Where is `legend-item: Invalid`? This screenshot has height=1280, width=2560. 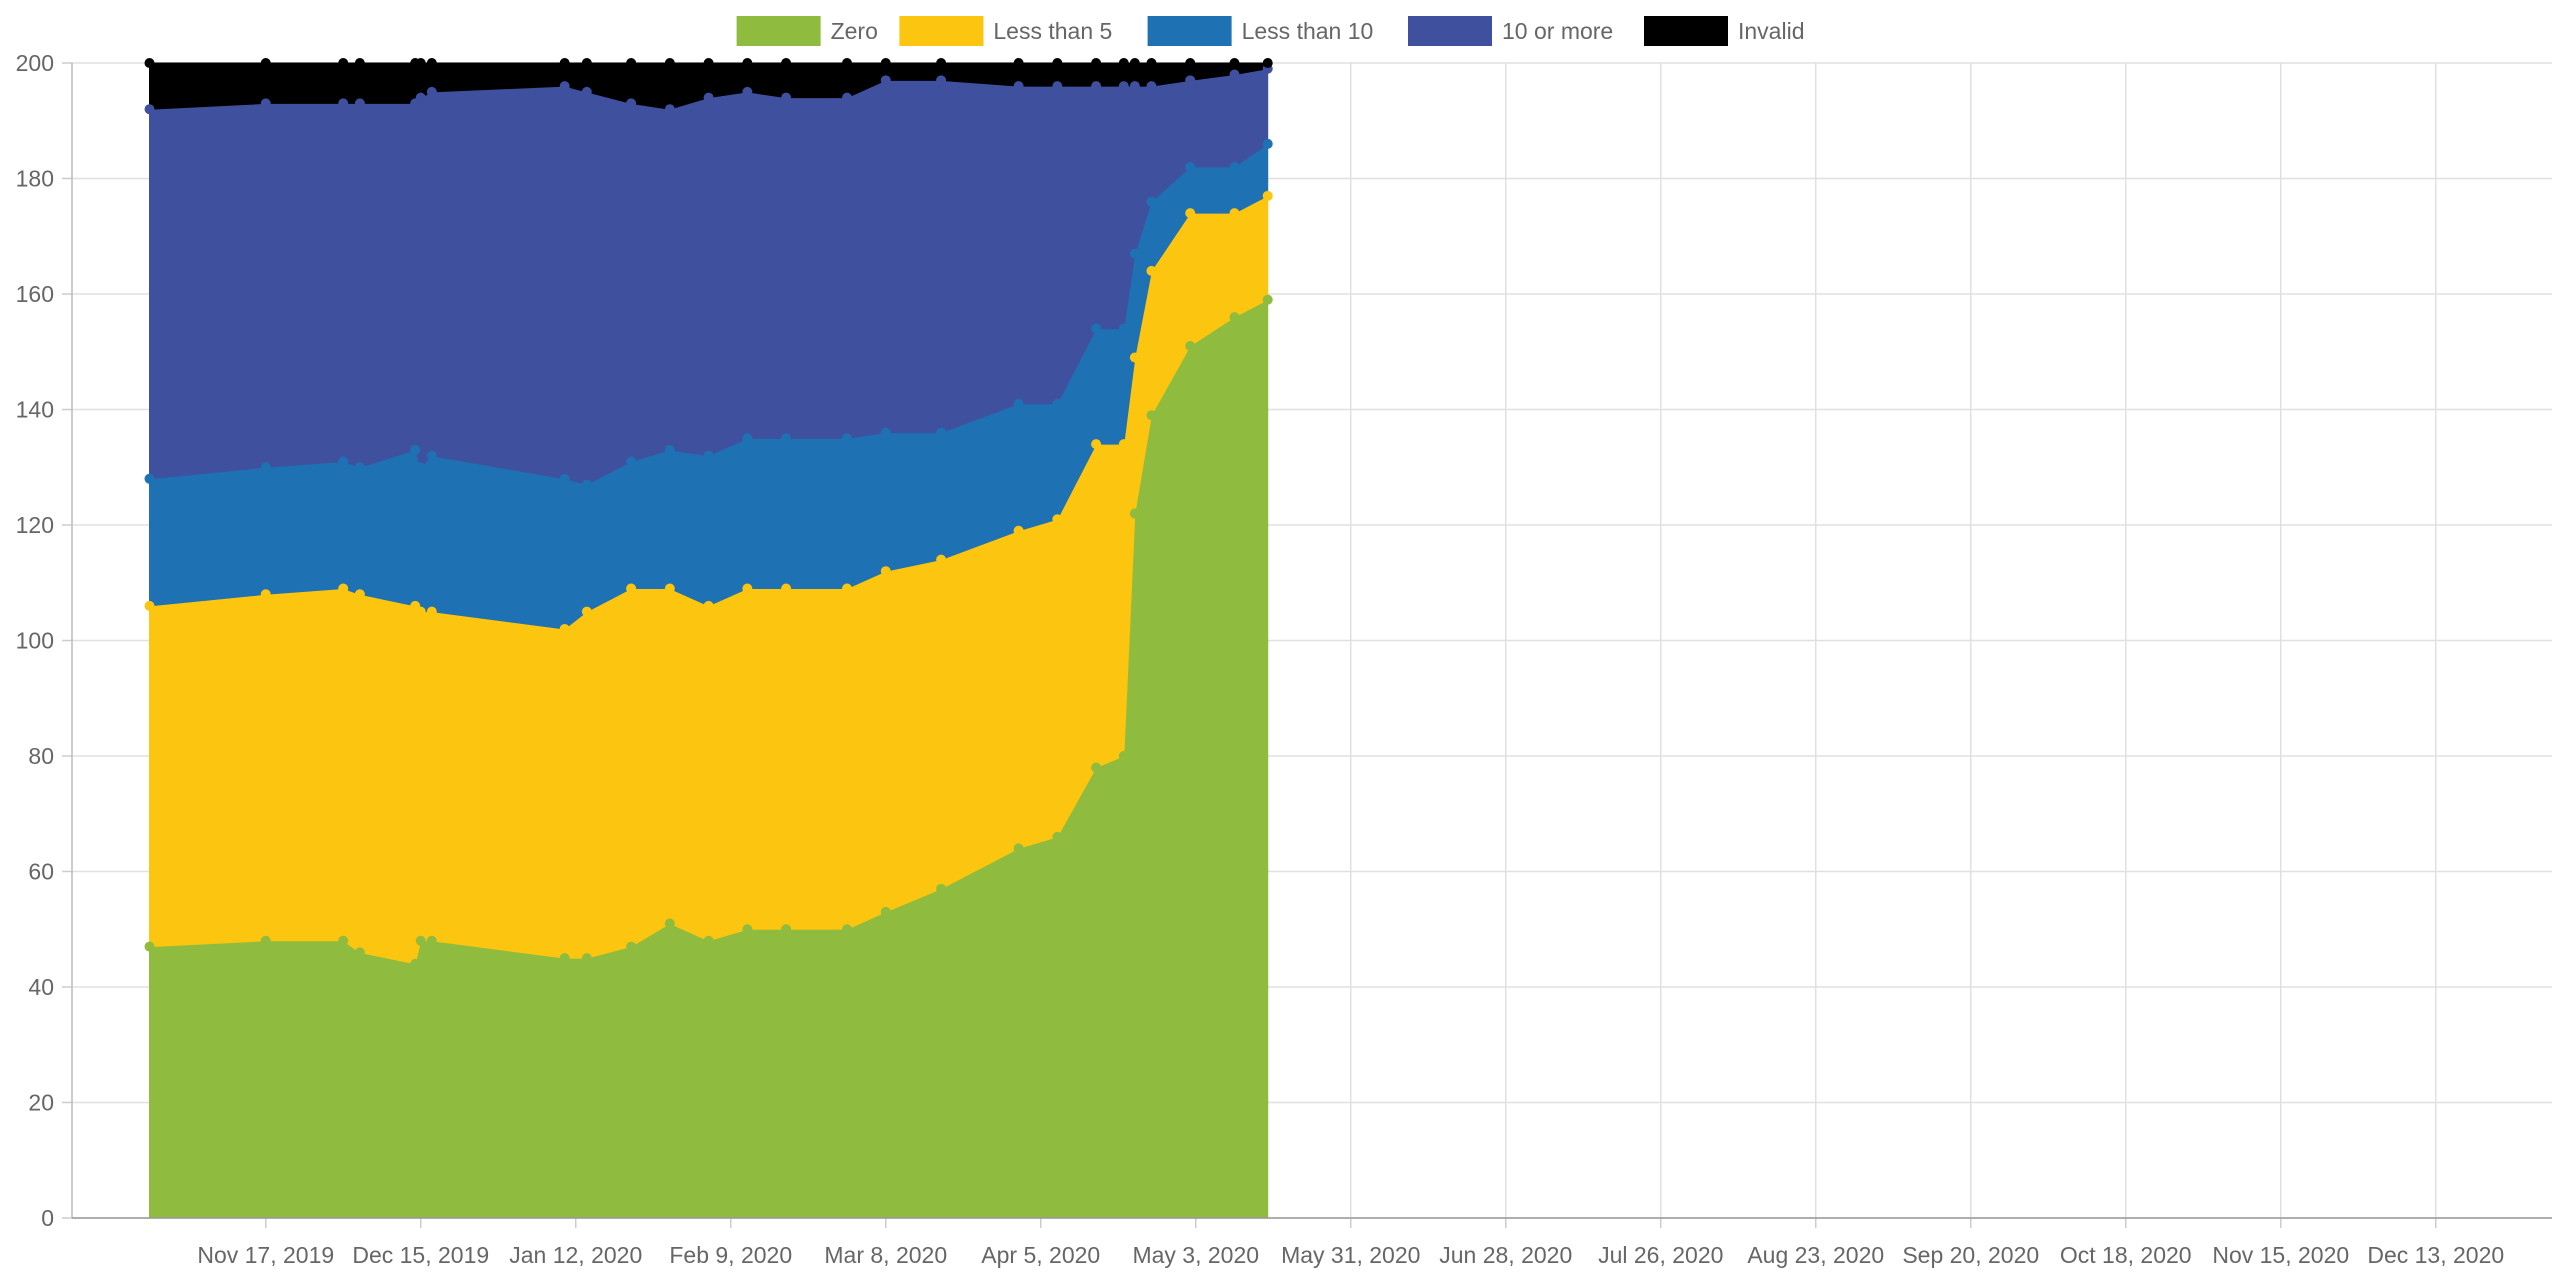 legend-item: Invalid is located at coordinates (1724, 31).